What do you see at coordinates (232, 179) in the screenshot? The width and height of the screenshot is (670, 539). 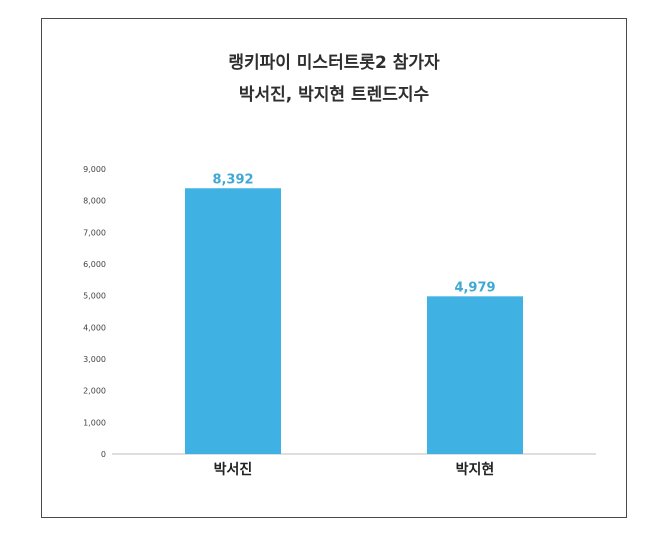 I see `bar-value-label: 8,392` at bounding box center [232, 179].